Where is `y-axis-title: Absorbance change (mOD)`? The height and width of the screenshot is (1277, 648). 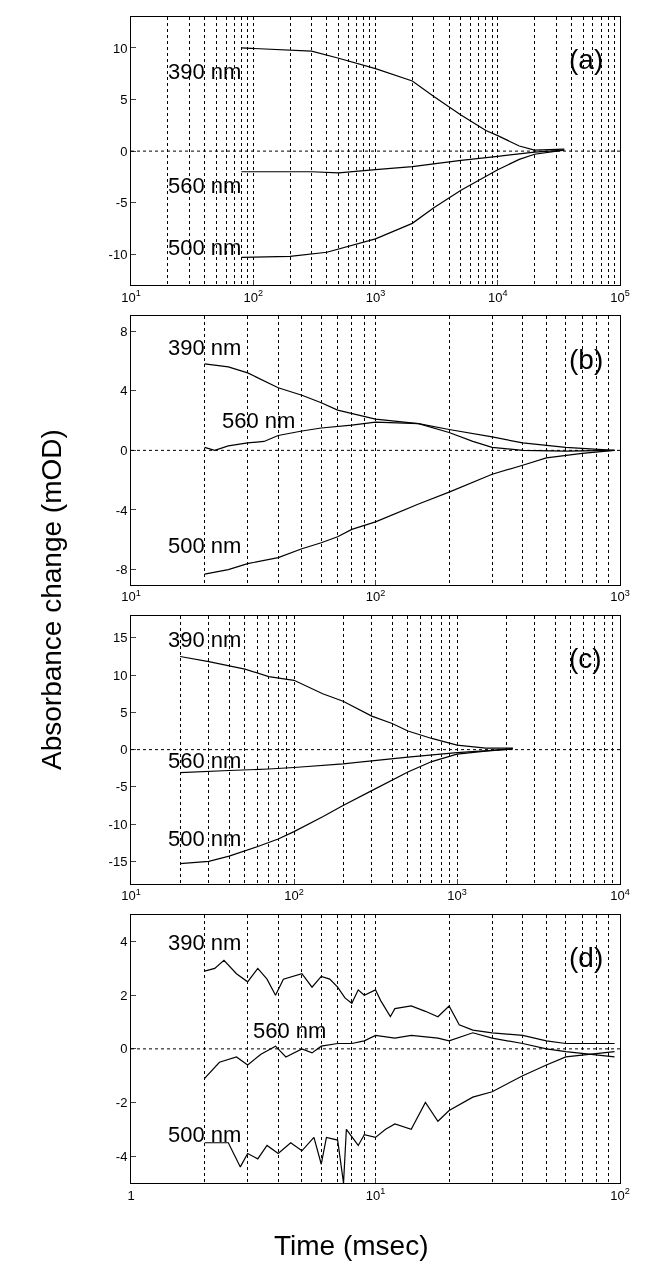 y-axis-title: Absorbance change (mOD) is located at coordinates (51, 599).